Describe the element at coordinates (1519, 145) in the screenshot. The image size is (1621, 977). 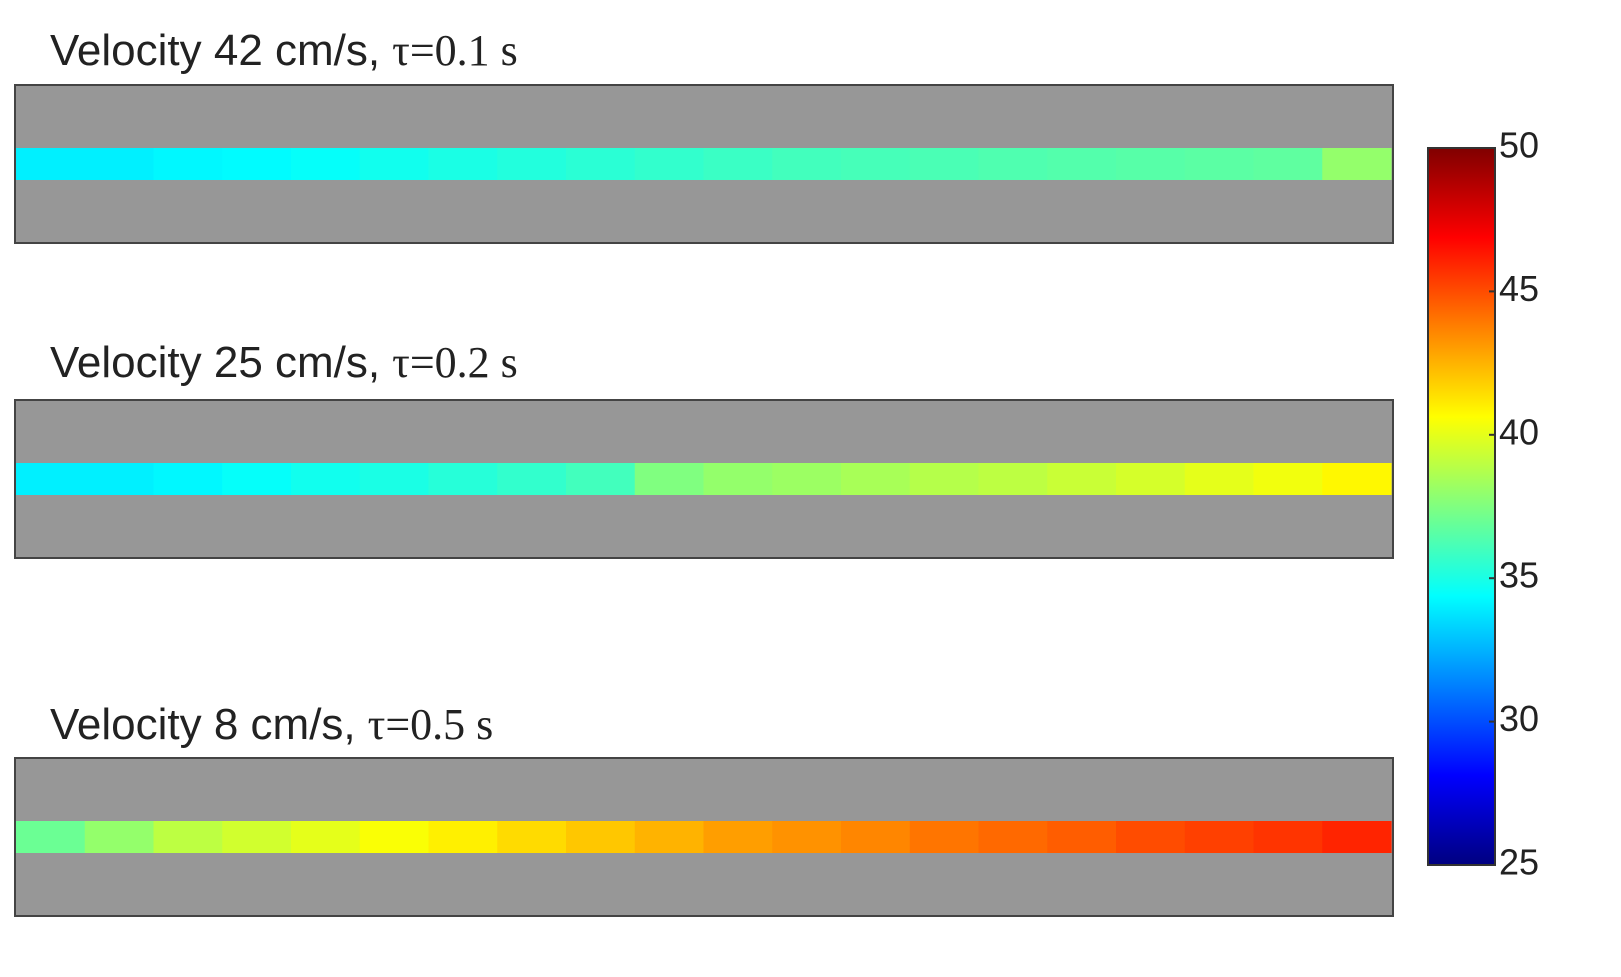
I see `tick-label: 50` at that location.